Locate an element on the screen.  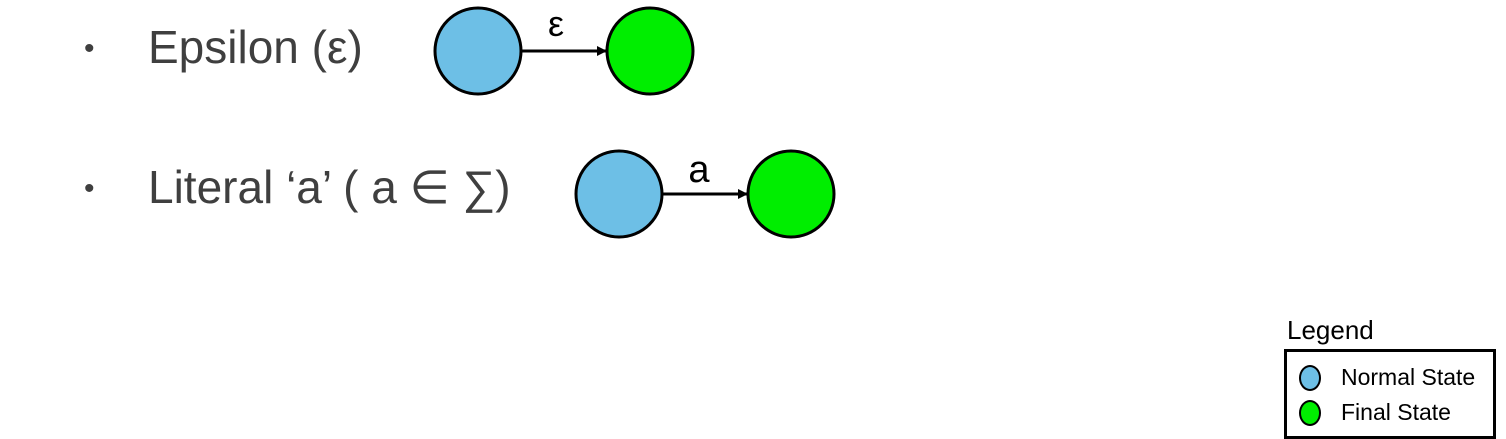
legend-item-normal-state: Normal State is located at coordinates (1387, 377).